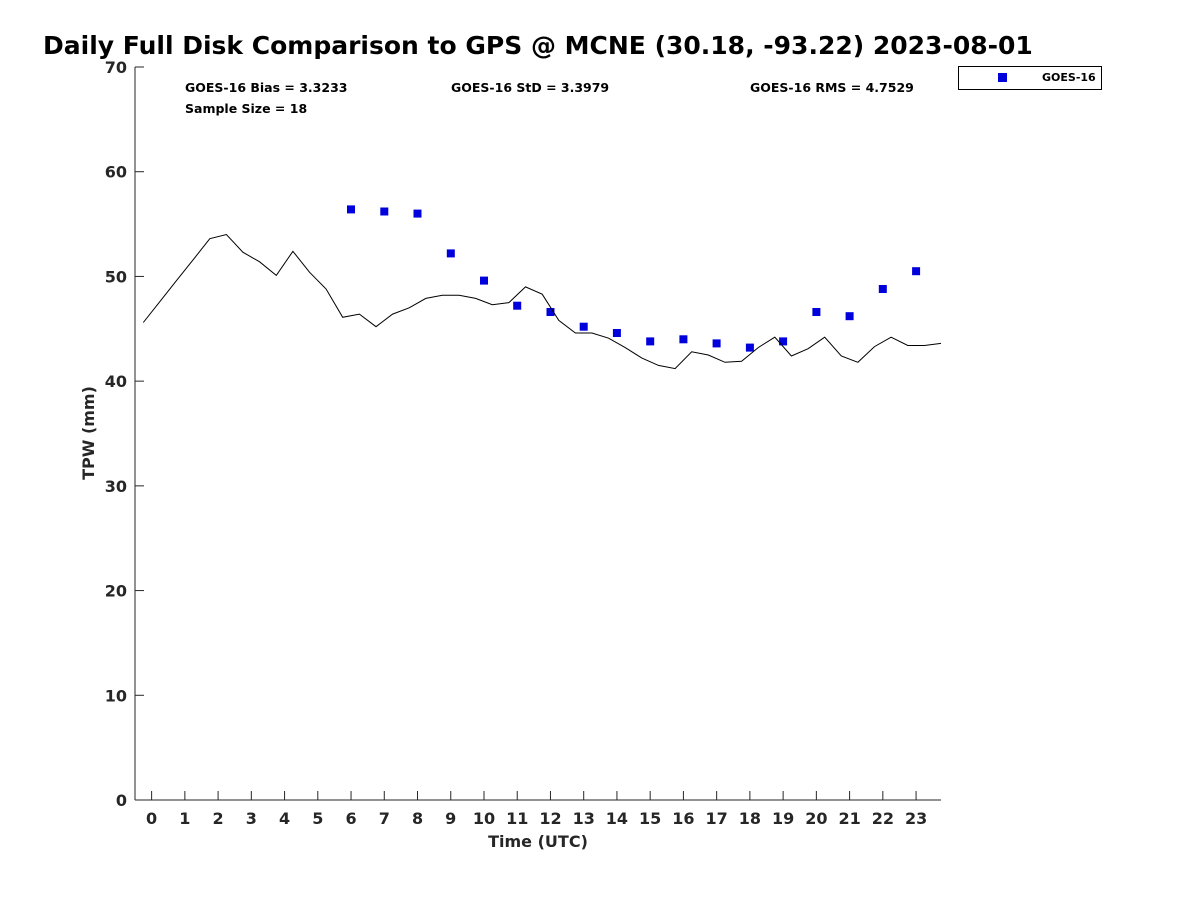 The height and width of the screenshot is (900, 1200). I want to click on x-tick-label-11: 11, so click(517, 818).